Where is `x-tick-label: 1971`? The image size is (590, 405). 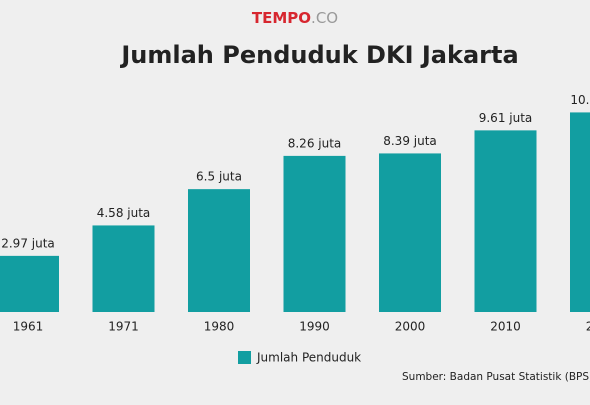
x-tick-label: 1971 is located at coordinates (123, 327).